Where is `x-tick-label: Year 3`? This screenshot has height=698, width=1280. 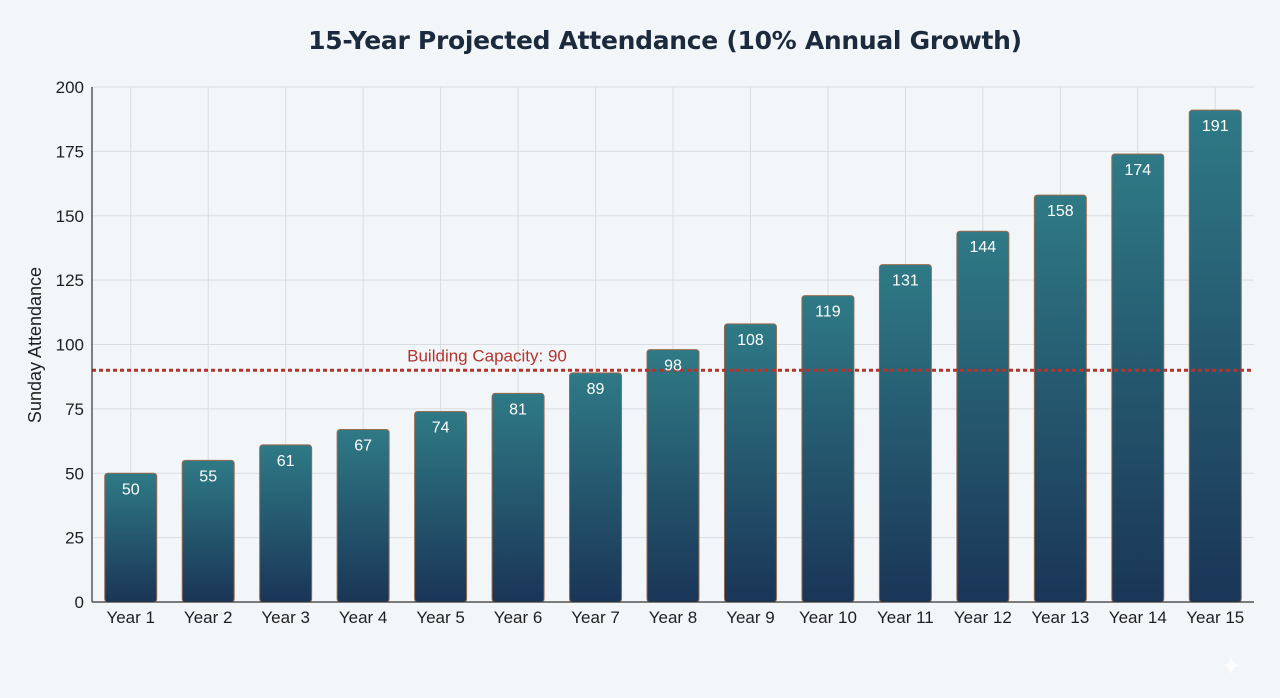 x-tick-label: Year 3 is located at coordinates (285, 617).